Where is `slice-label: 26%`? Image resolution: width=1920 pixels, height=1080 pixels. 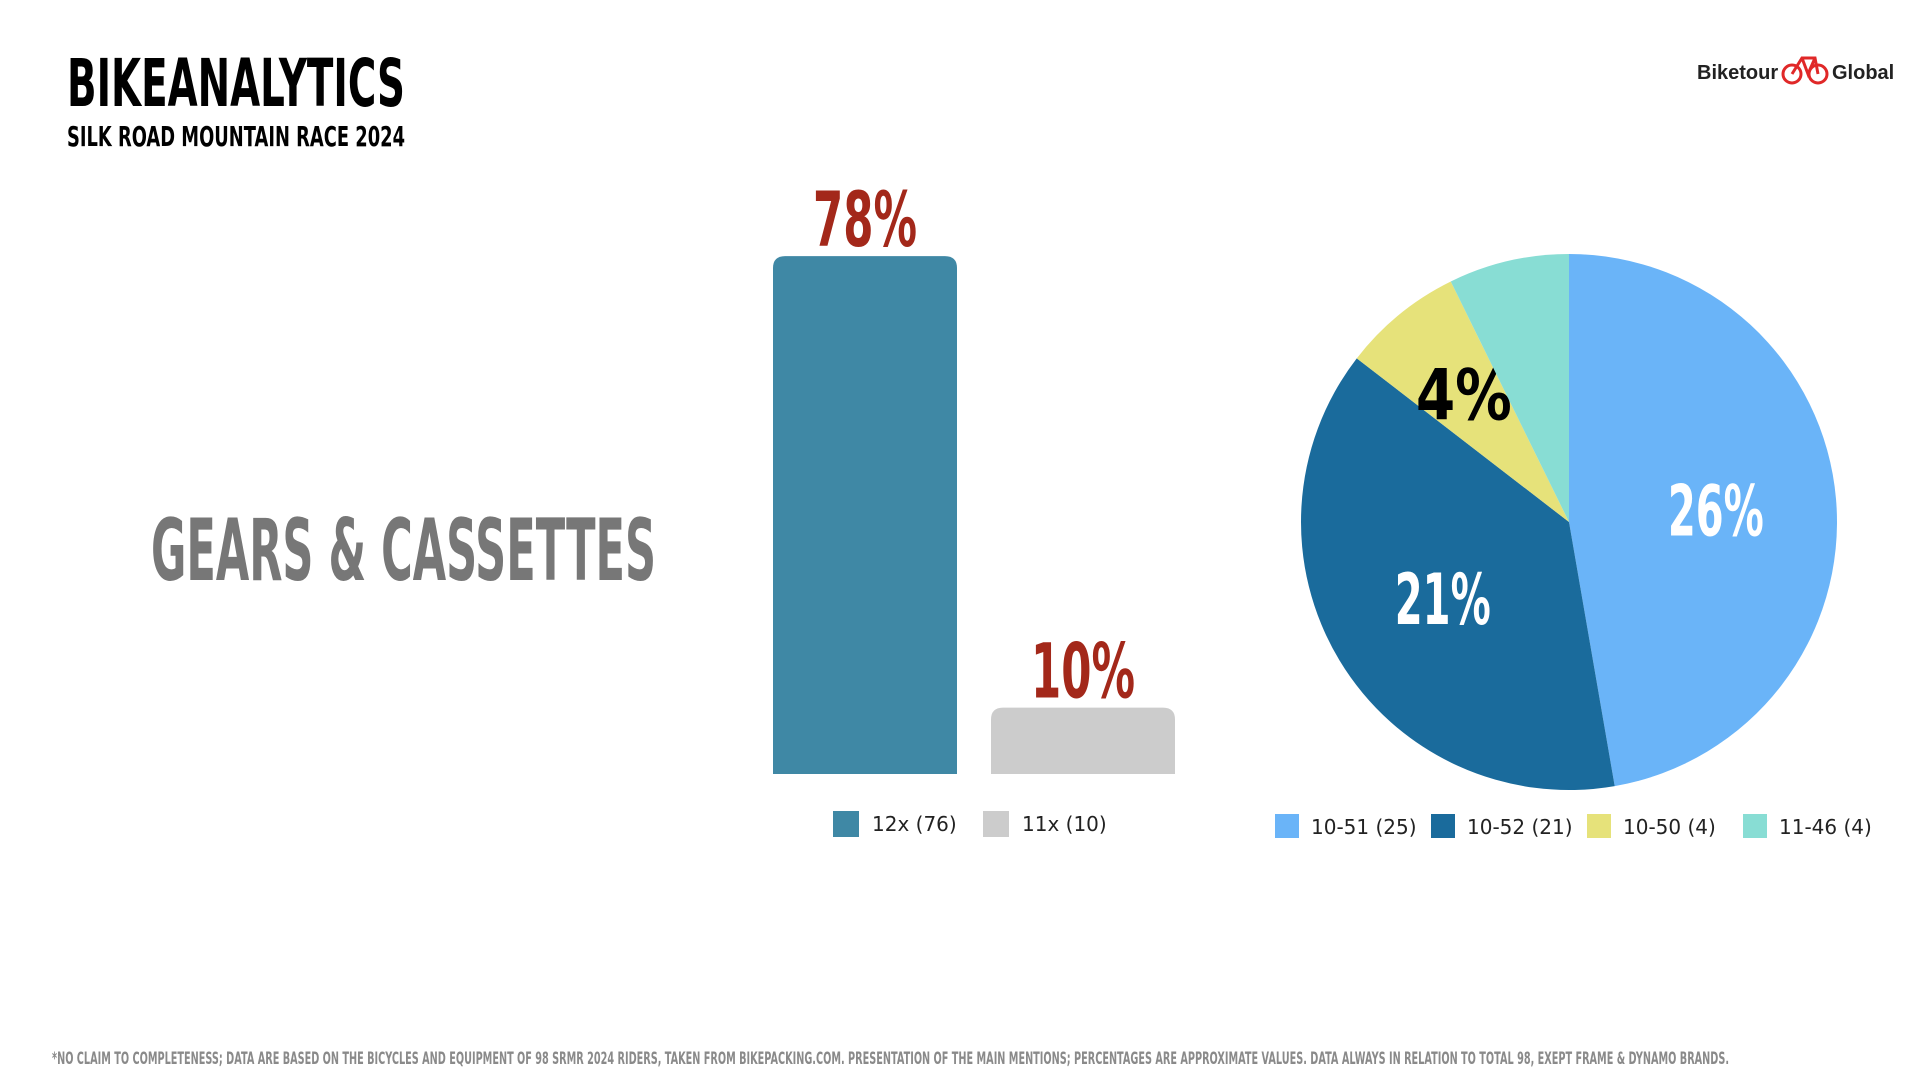
slice-label: 26% is located at coordinates (1716, 511).